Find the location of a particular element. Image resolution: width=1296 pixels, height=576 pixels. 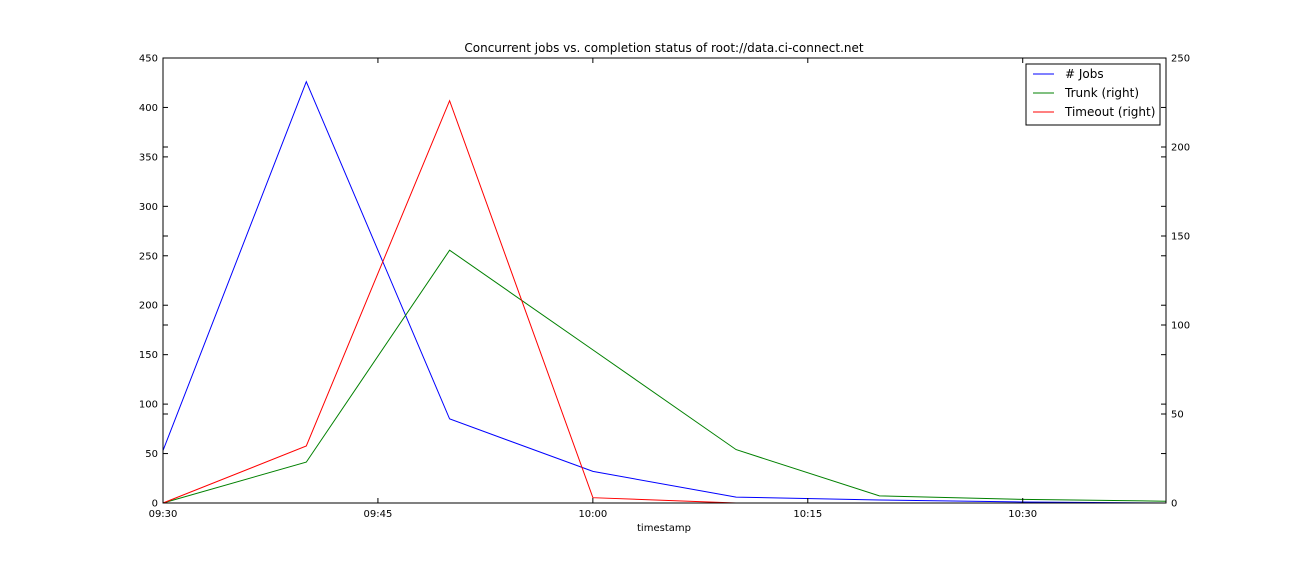

right-tick-label: 250 is located at coordinates (1180, 59).